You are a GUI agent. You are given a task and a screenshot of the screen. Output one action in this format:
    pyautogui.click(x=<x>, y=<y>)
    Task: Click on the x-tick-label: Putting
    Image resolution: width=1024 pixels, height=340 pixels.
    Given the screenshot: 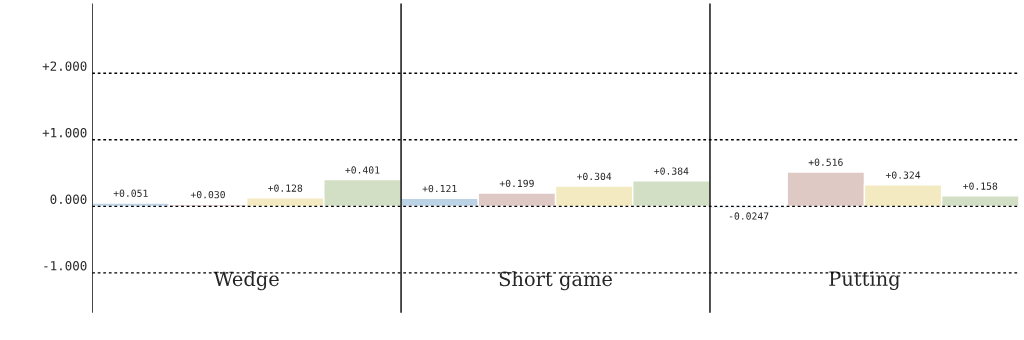 What is the action you would take?
    pyautogui.click(x=865, y=280)
    